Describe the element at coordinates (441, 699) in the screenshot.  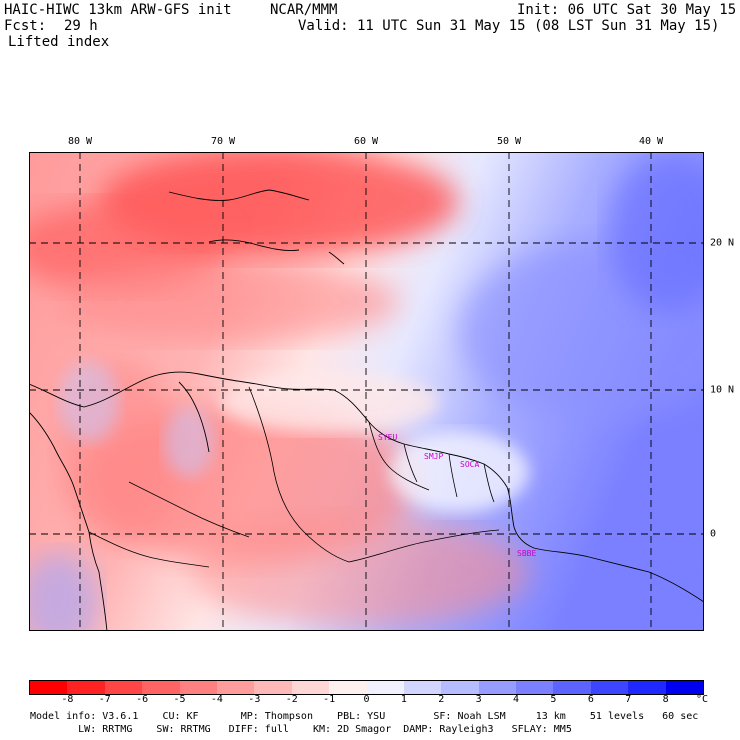
I see `colorbar-tick-label: 2` at that location.